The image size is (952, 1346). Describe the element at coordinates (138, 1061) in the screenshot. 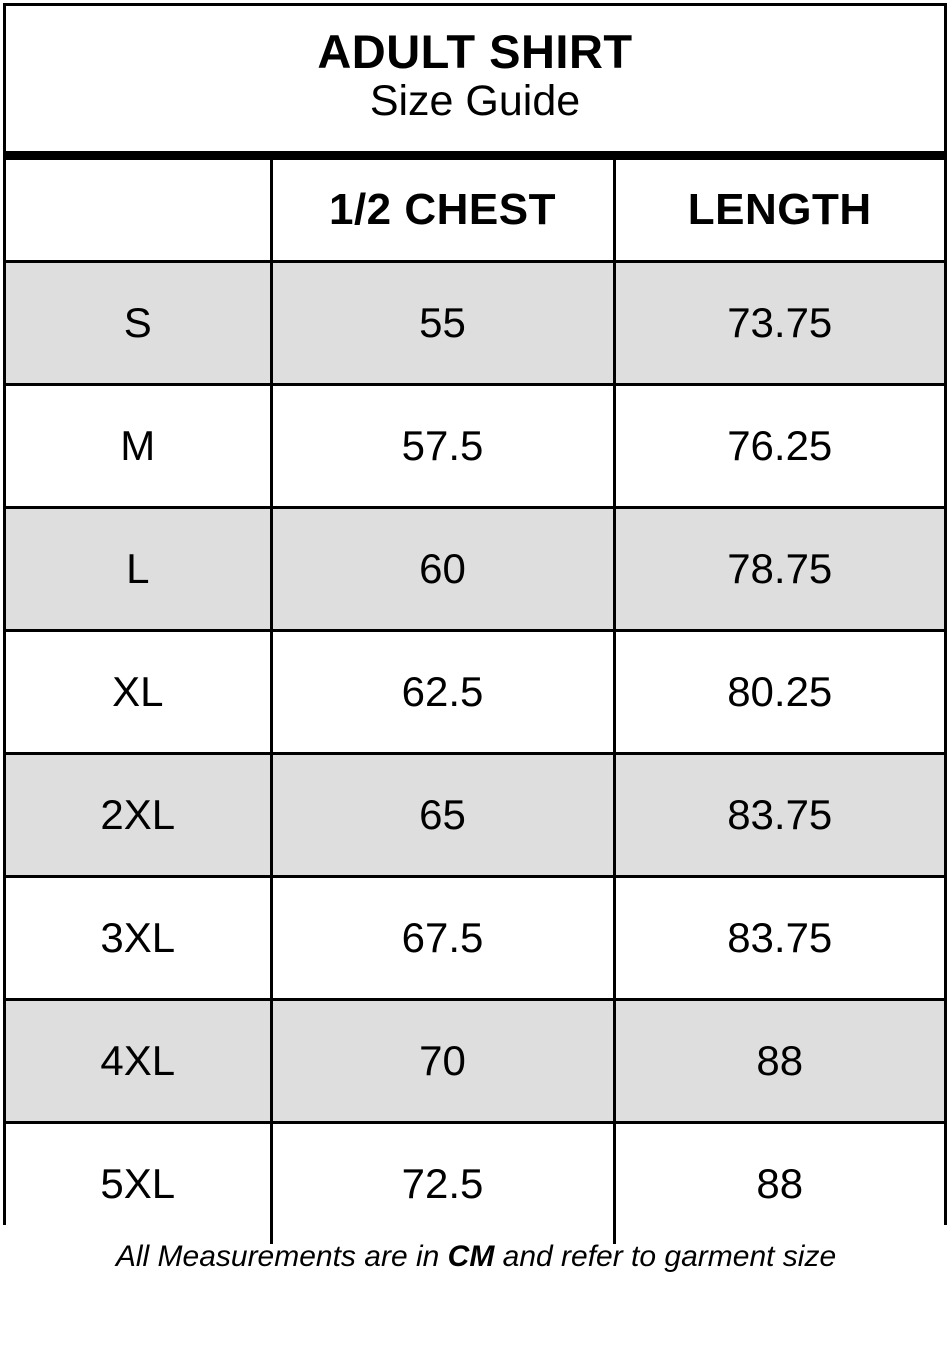

I see `cell-size: 4XL` at that location.